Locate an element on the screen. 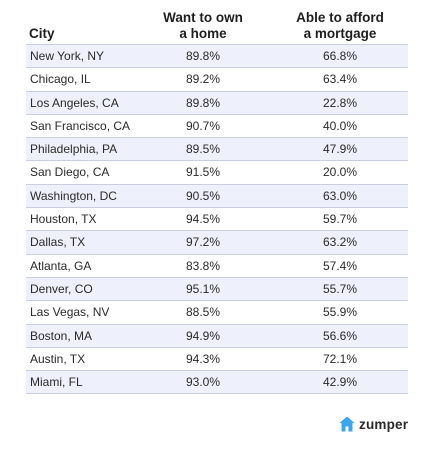  cell-city: New York, NY is located at coordinates (67, 56).